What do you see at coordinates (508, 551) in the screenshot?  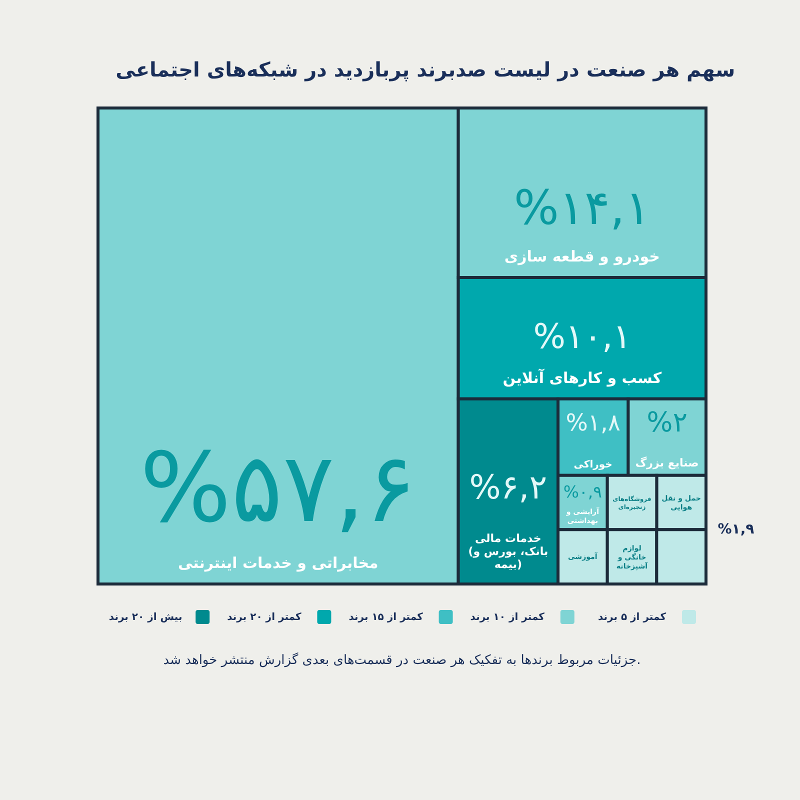 I see `category-label: خدمات مالی (بانک، بورس و بیمه)` at bounding box center [508, 551].